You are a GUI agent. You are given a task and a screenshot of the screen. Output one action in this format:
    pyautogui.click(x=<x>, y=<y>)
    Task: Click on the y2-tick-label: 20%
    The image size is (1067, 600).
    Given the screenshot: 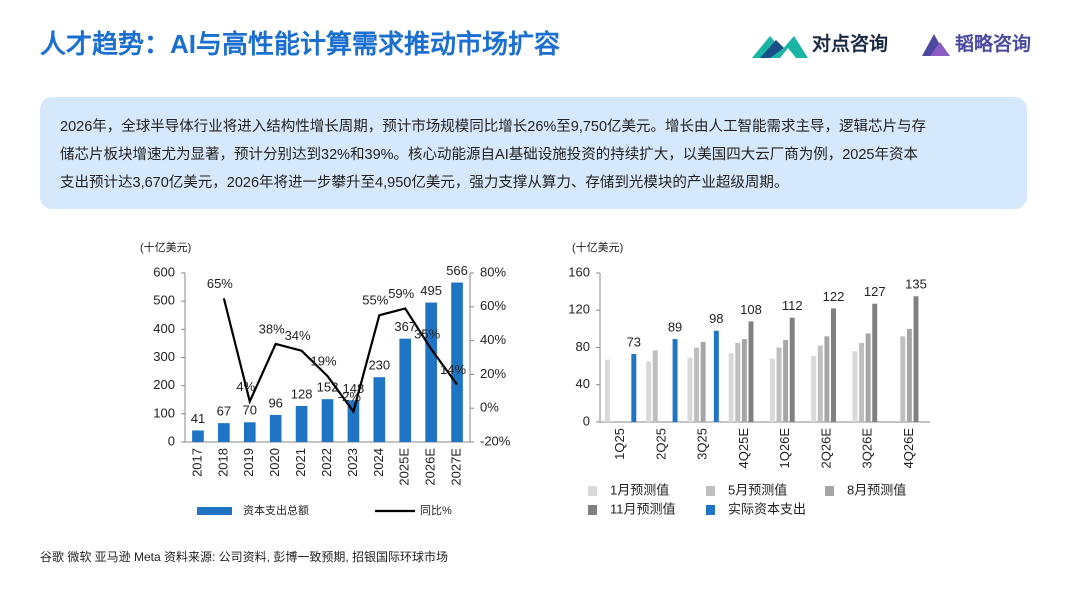 What is the action you would take?
    pyautogui.click(x=493, y=373)
    